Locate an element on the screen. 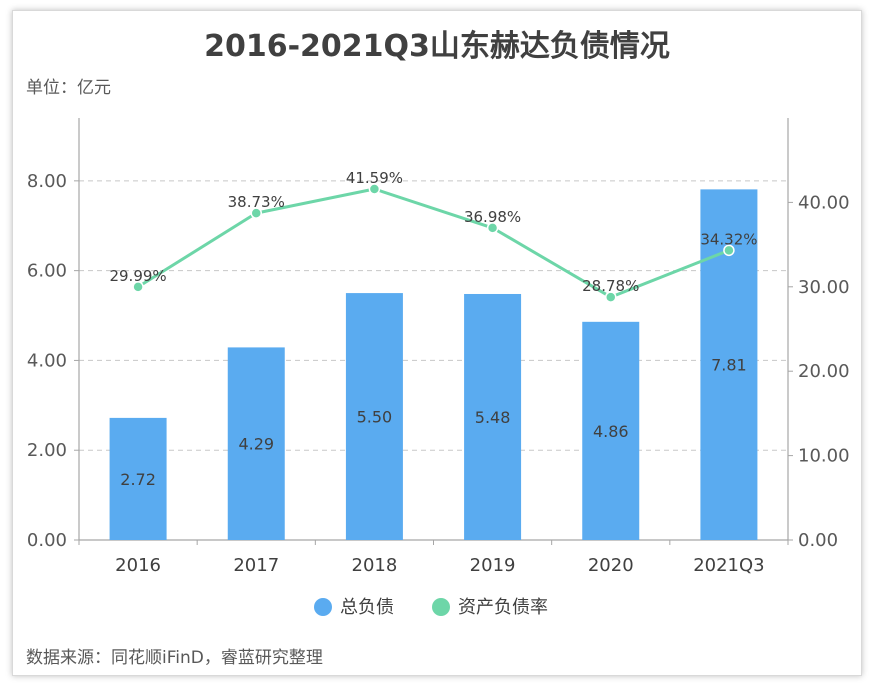 The image size is (877, 691). bar-value-label: 2.72 is located at coordinates (138, 479).